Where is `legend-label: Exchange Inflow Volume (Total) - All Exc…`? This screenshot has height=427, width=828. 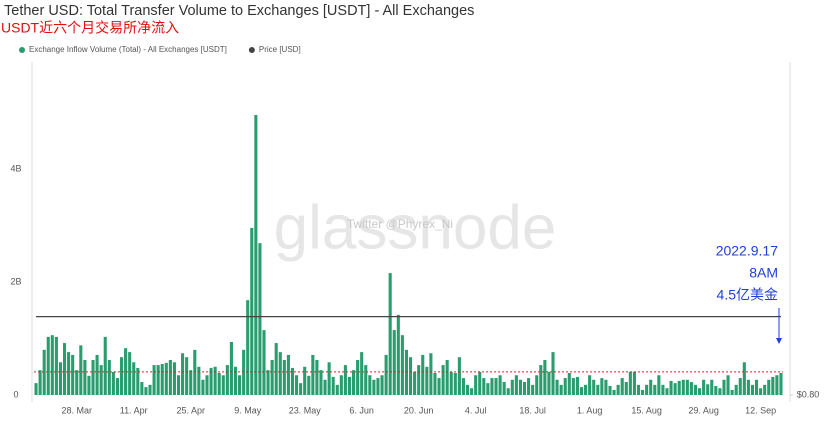
legend-label: Exchange Inflow Volume (Total) - All Exc… is located at coordinates (128, 49).